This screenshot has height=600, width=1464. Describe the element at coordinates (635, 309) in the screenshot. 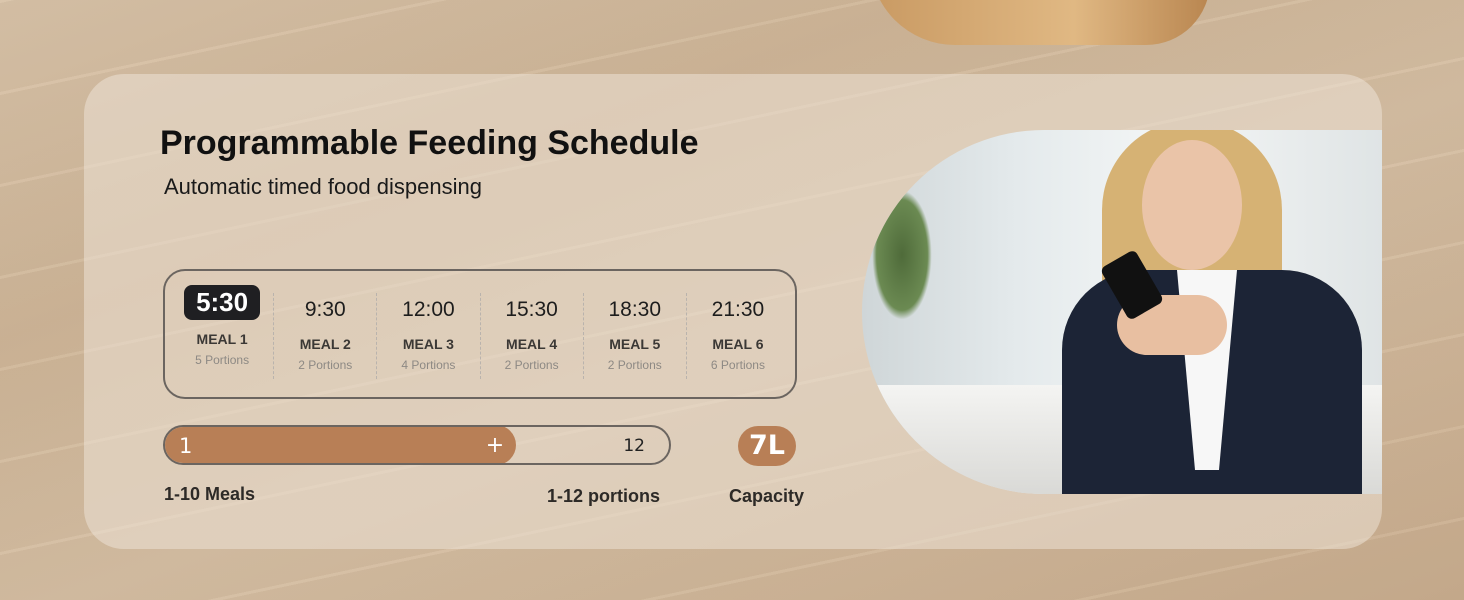

I see `meal-time: 18:30` at that location.